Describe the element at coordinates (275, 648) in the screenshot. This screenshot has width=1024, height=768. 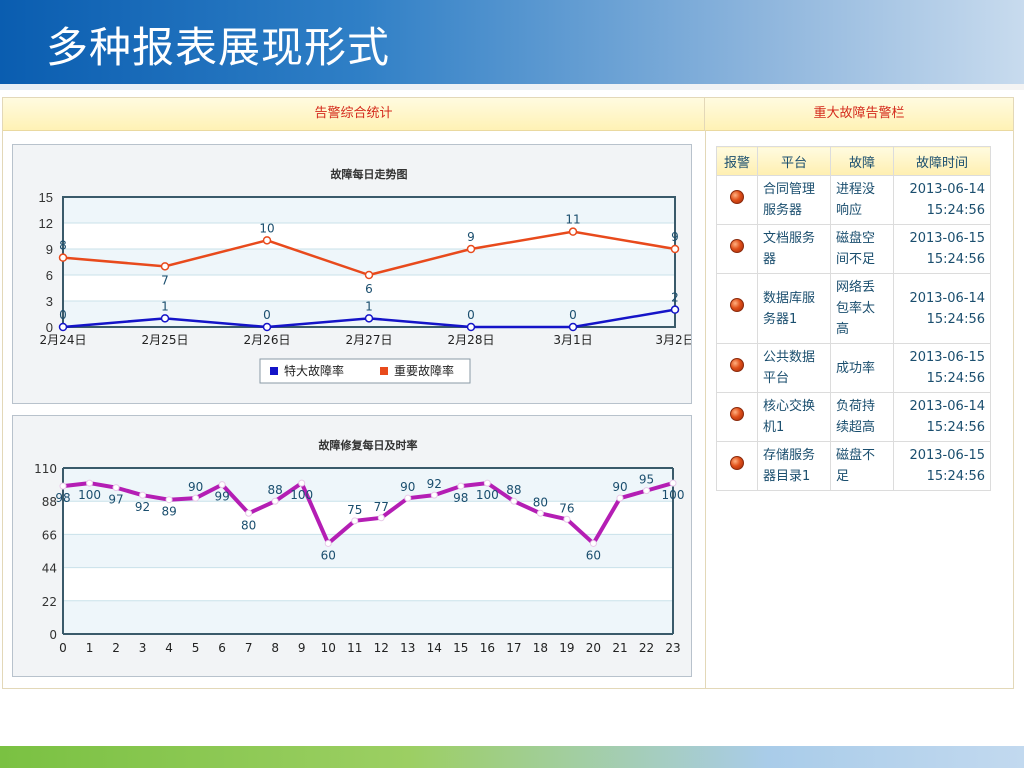
I see `x-tick-label: 8` at that location.